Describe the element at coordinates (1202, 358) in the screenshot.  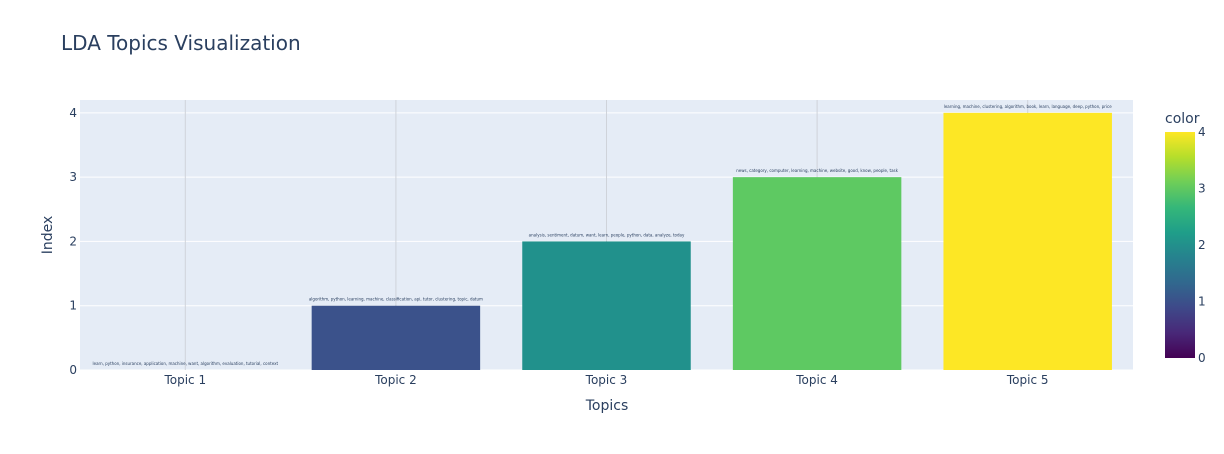
I see `colorbar-tick-label: 0` at that location.